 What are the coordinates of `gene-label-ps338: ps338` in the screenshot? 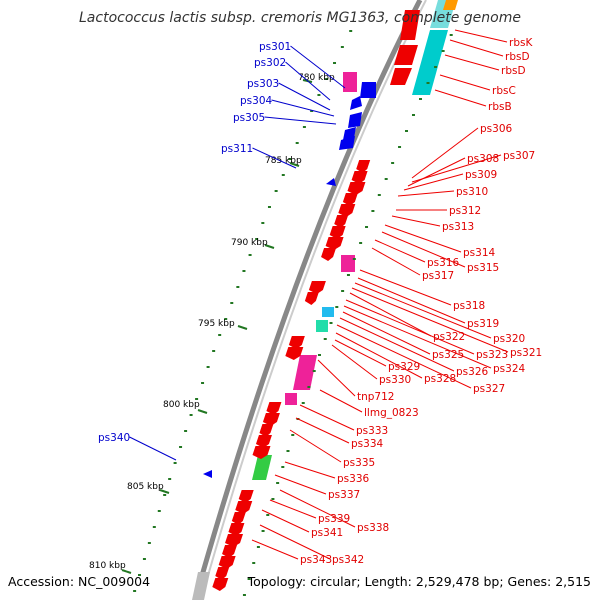 It's located at (373, 528).